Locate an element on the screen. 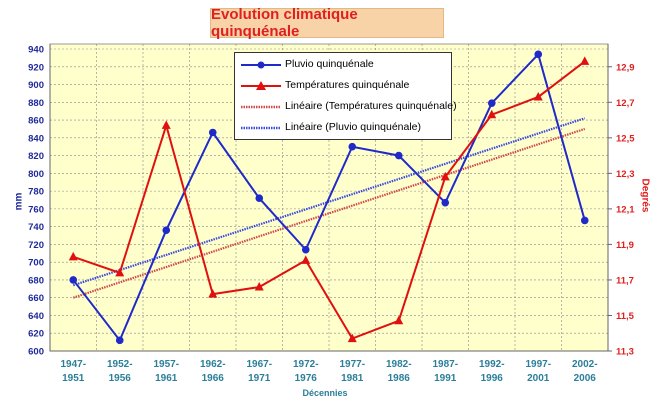 The image size is (650, 404). x-tick-label: 2006 is located at coordinates (585, 378).